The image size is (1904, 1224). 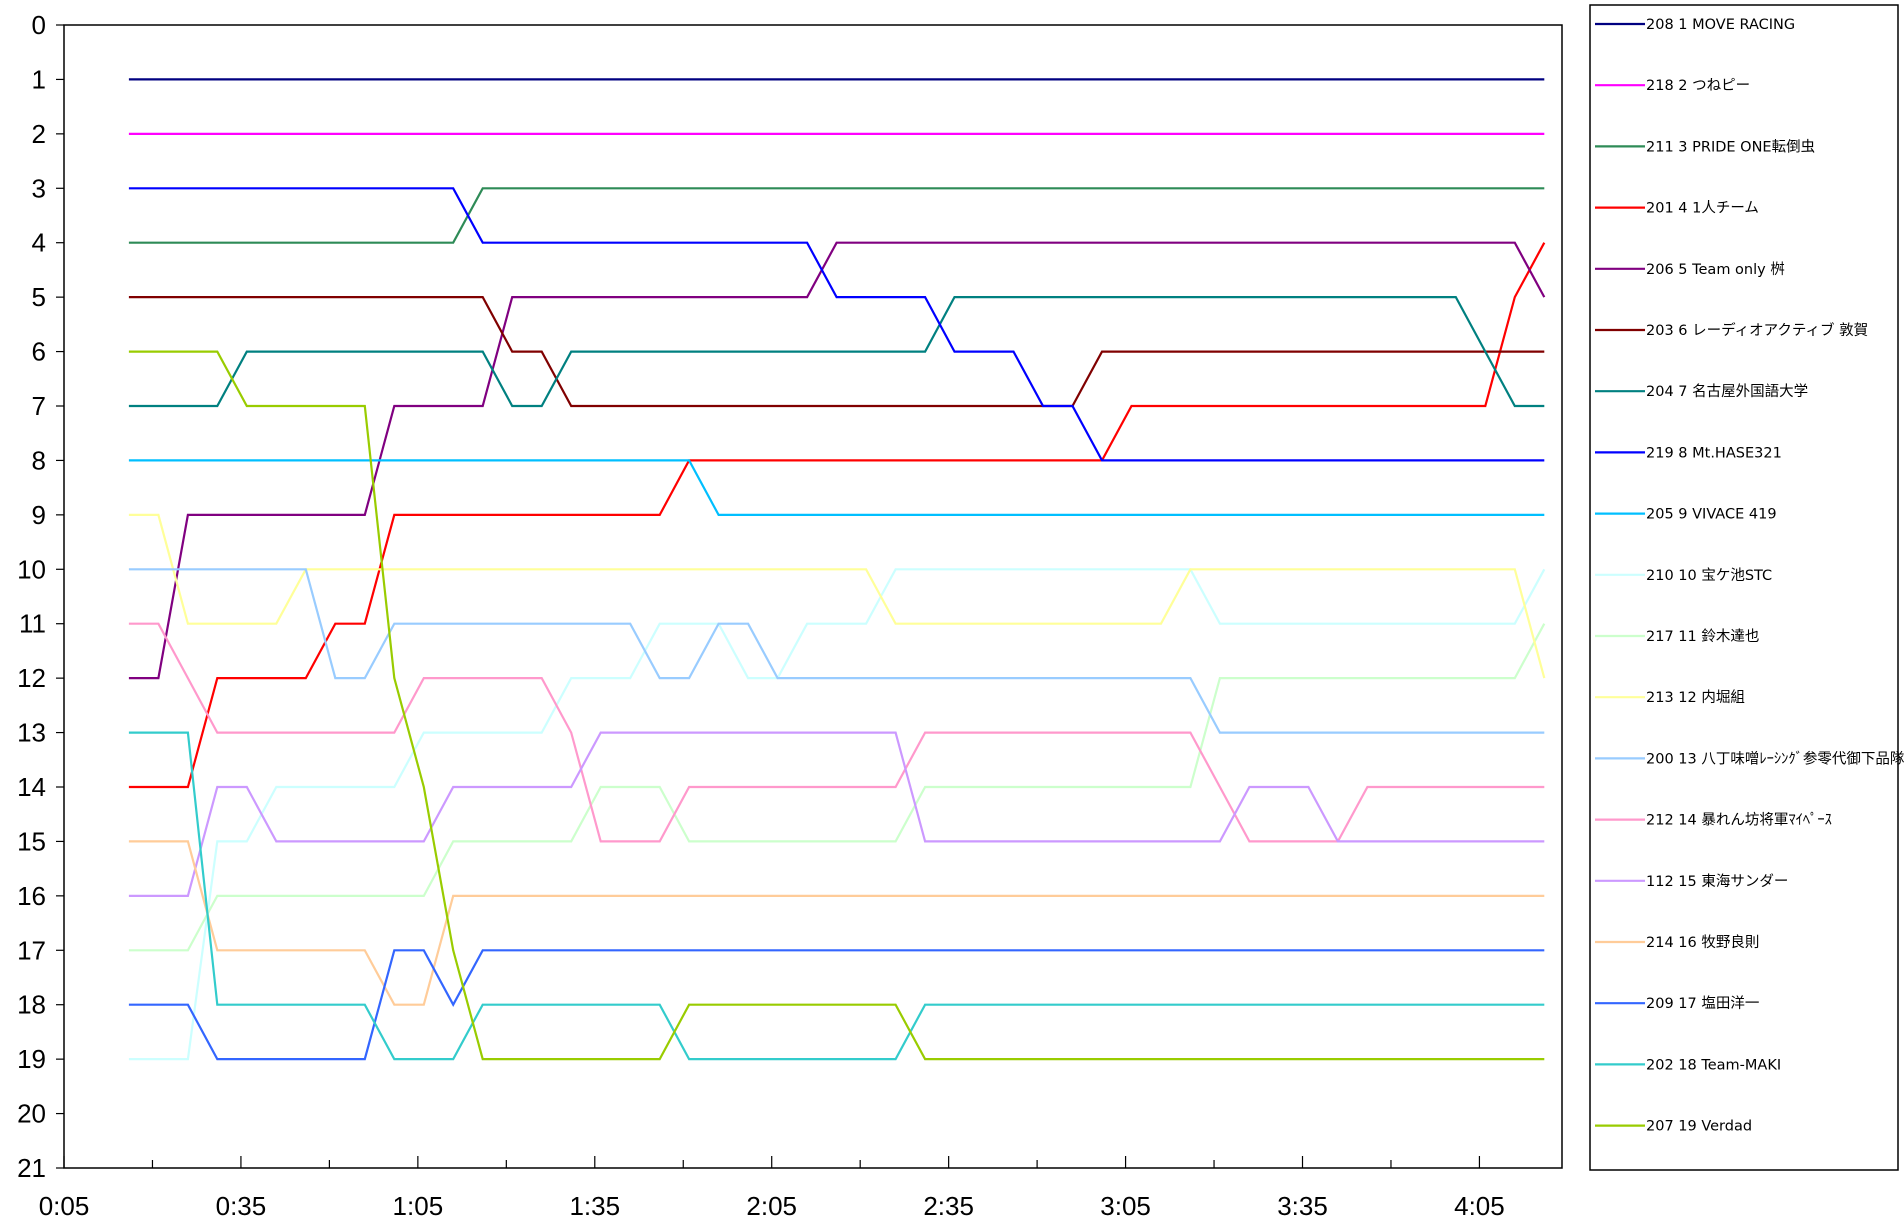 I want to click on legend-item: 200 13 八丁味噌ﾚｰｼﾝｸﾞ参零代御下品隊, so click(x=1749, y=758).